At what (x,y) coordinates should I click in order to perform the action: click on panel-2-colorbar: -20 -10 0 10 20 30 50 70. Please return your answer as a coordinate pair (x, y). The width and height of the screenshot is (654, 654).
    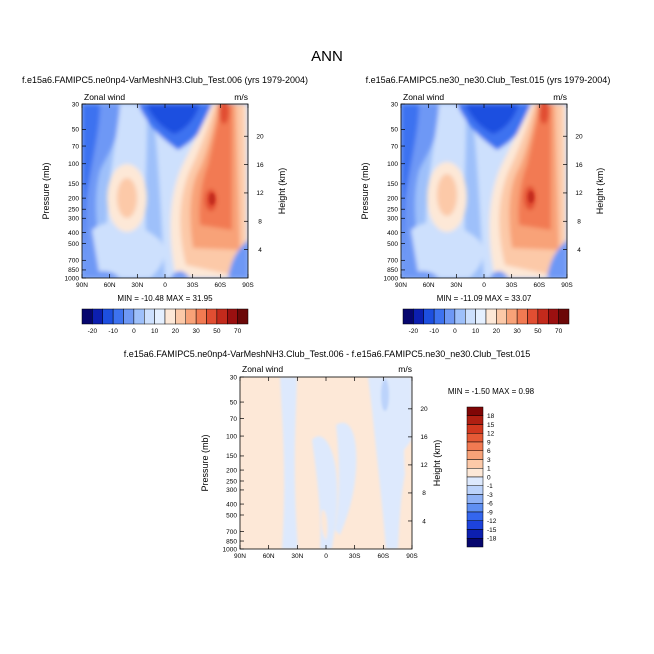
    Looking at the image, I should click on (486, 321).